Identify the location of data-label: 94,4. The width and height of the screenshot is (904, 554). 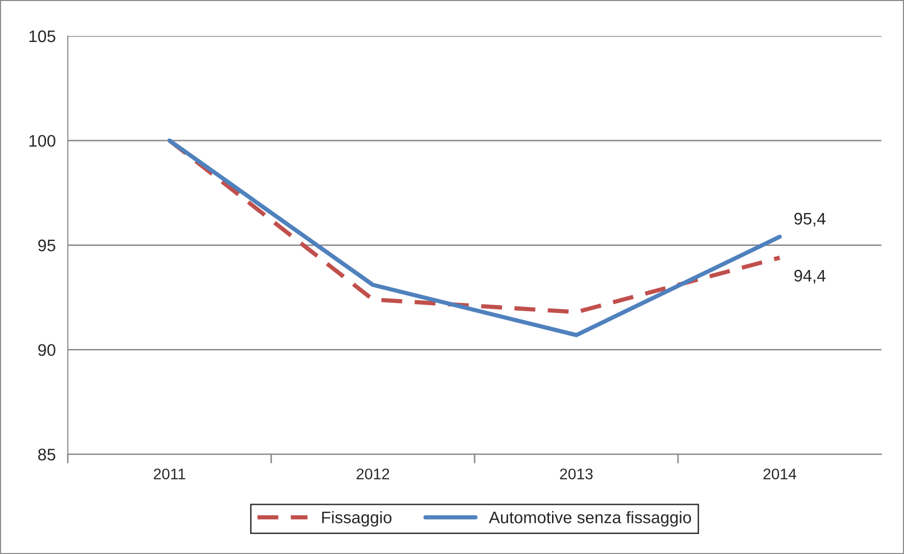
(810, 277).